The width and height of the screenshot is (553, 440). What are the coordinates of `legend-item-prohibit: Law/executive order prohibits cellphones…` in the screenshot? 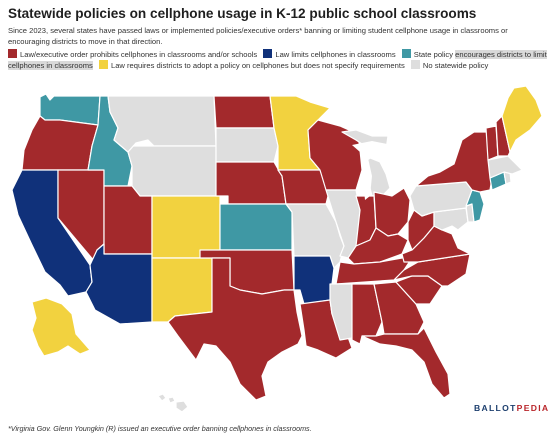 It's located at (133, 54).